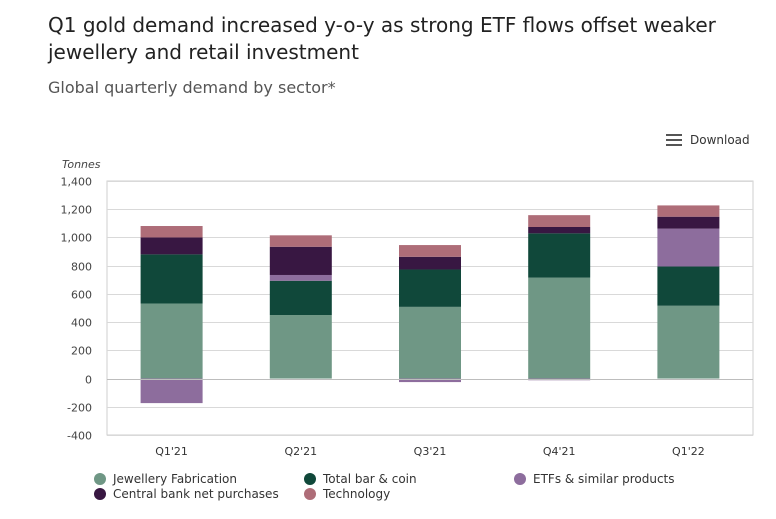 The image size is (776, 519). Describe the element at coordinates (370, 479) in the screenshot. I see `legend-label: Total bar & coin` at that location.